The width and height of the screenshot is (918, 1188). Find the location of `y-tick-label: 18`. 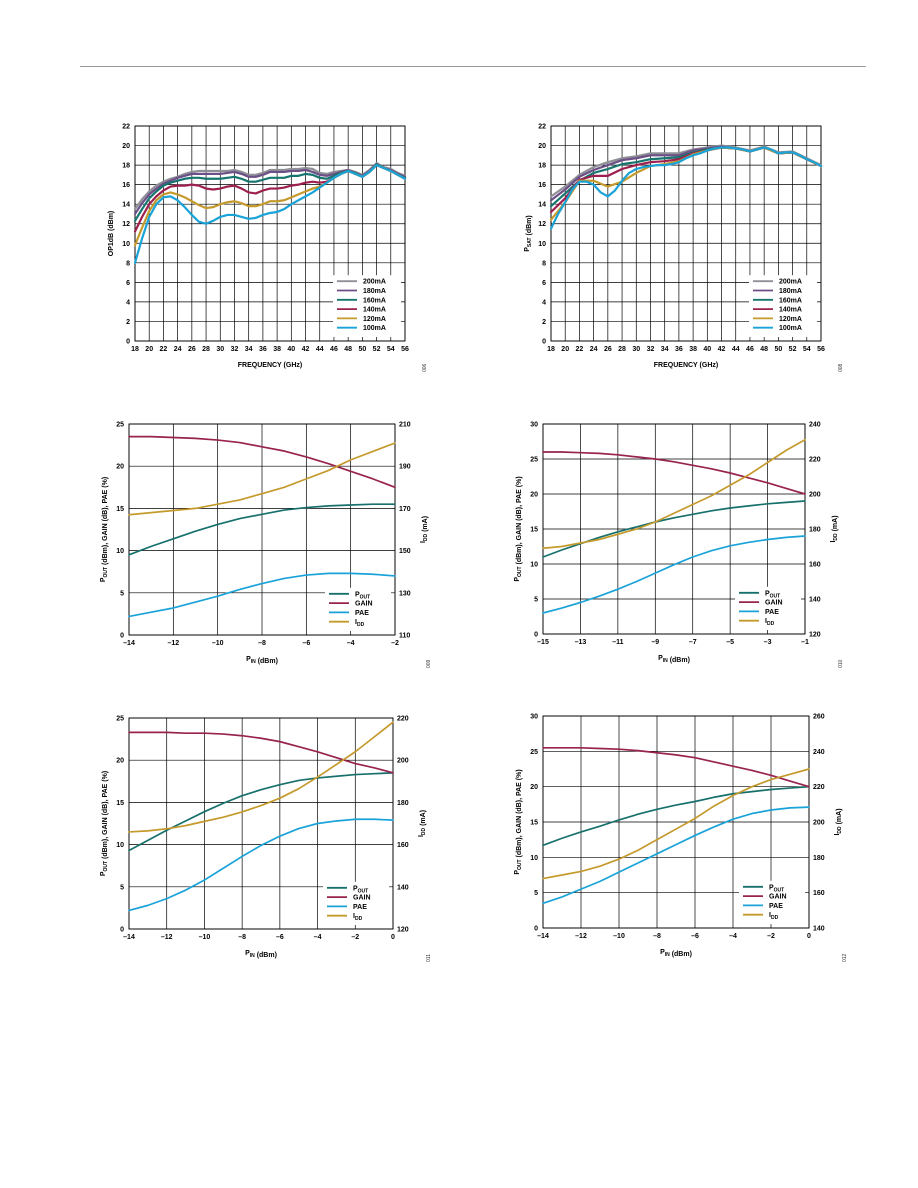

y-tick-label: 18 is located at coordinates (126, 166).